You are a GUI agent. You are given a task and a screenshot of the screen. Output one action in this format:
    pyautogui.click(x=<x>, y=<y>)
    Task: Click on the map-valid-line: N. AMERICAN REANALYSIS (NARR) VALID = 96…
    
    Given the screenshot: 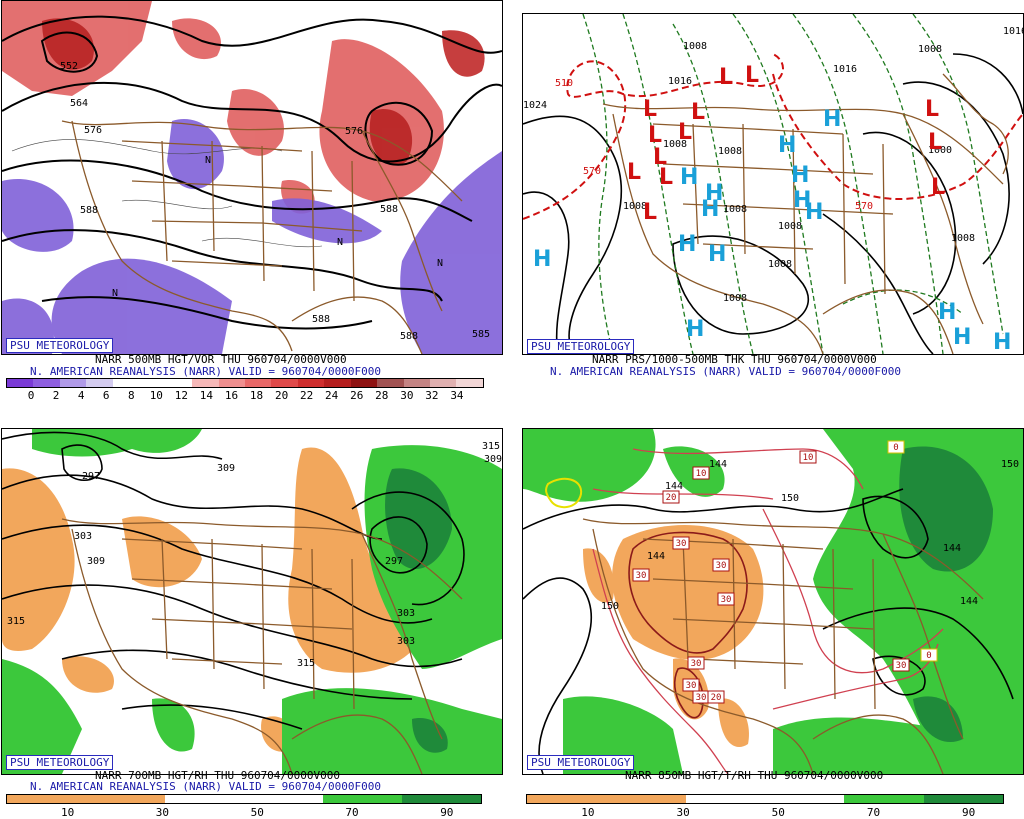 What is the action you would take?
    pyautogui.click(x=725, y=371)
    